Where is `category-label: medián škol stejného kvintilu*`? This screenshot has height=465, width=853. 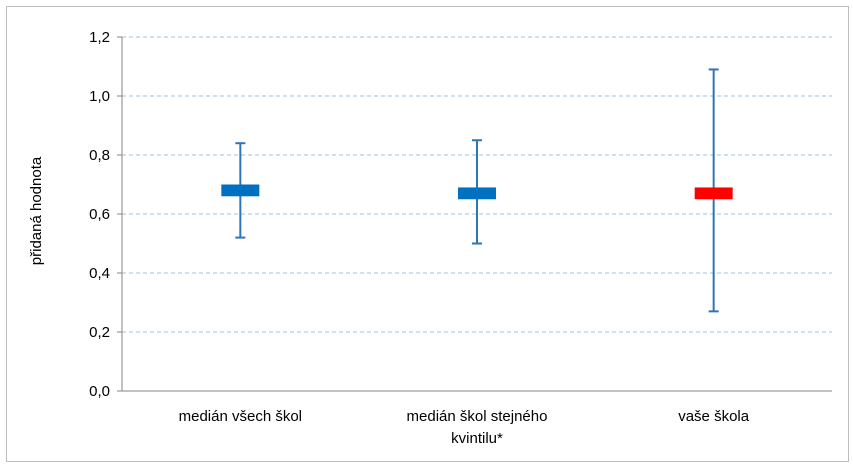
category-label: medián škol stejného kvintilu* is located at coordinates (477, 427).